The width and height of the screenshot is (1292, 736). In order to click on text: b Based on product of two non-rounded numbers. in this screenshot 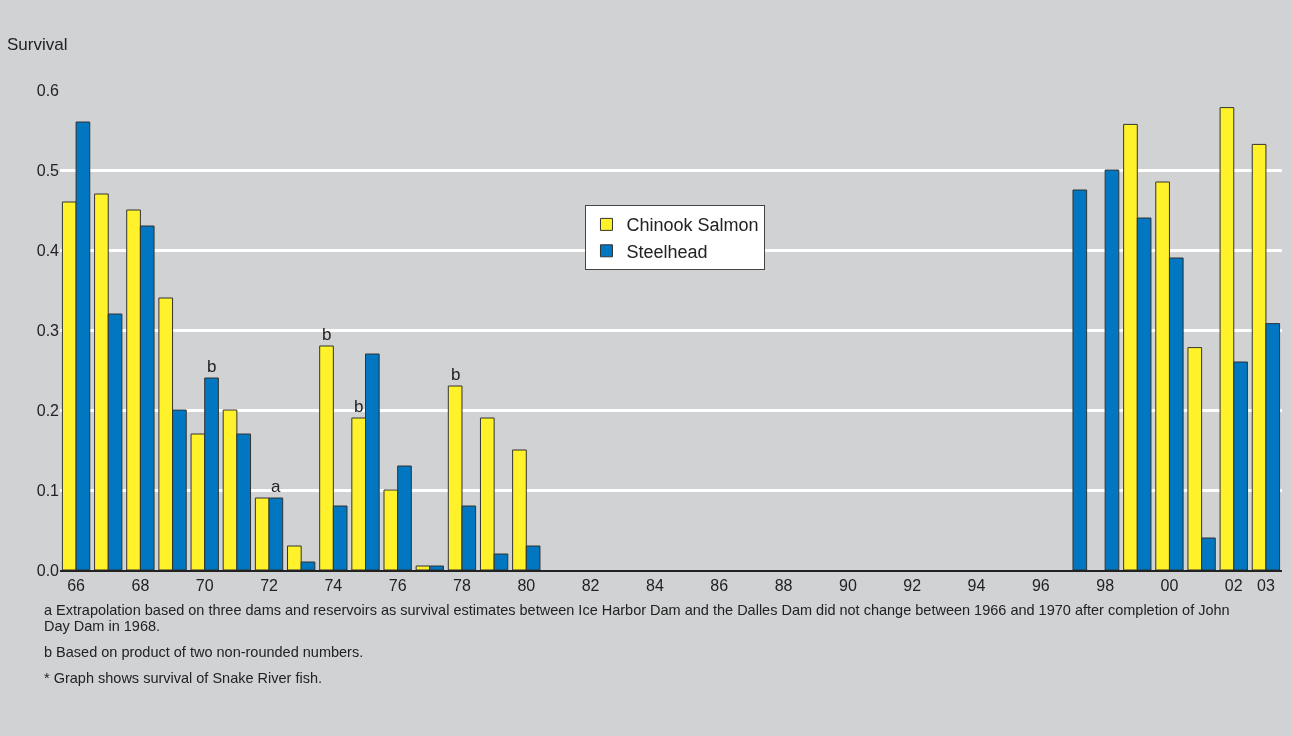, I will do `click(204, 652)`.